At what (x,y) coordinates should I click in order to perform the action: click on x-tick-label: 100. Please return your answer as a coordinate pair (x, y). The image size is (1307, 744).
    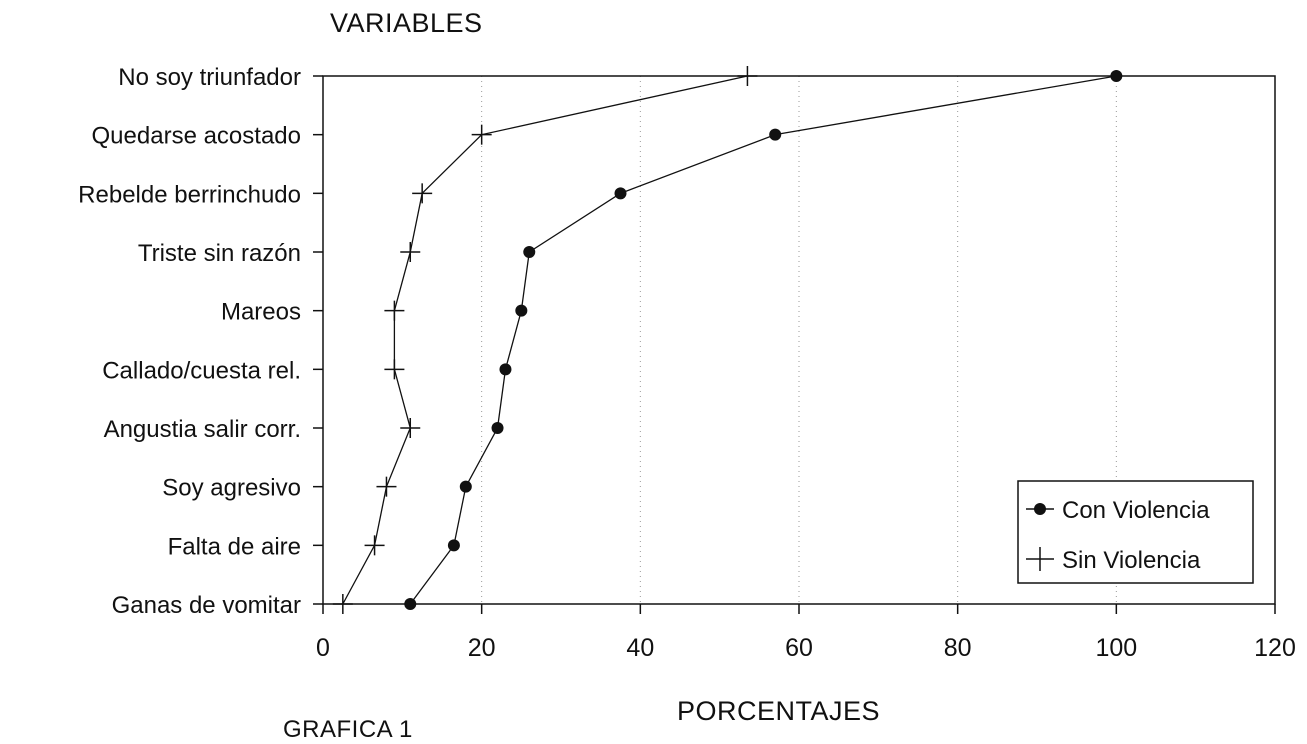
    Looking at the image, I should click on (1116, 648).